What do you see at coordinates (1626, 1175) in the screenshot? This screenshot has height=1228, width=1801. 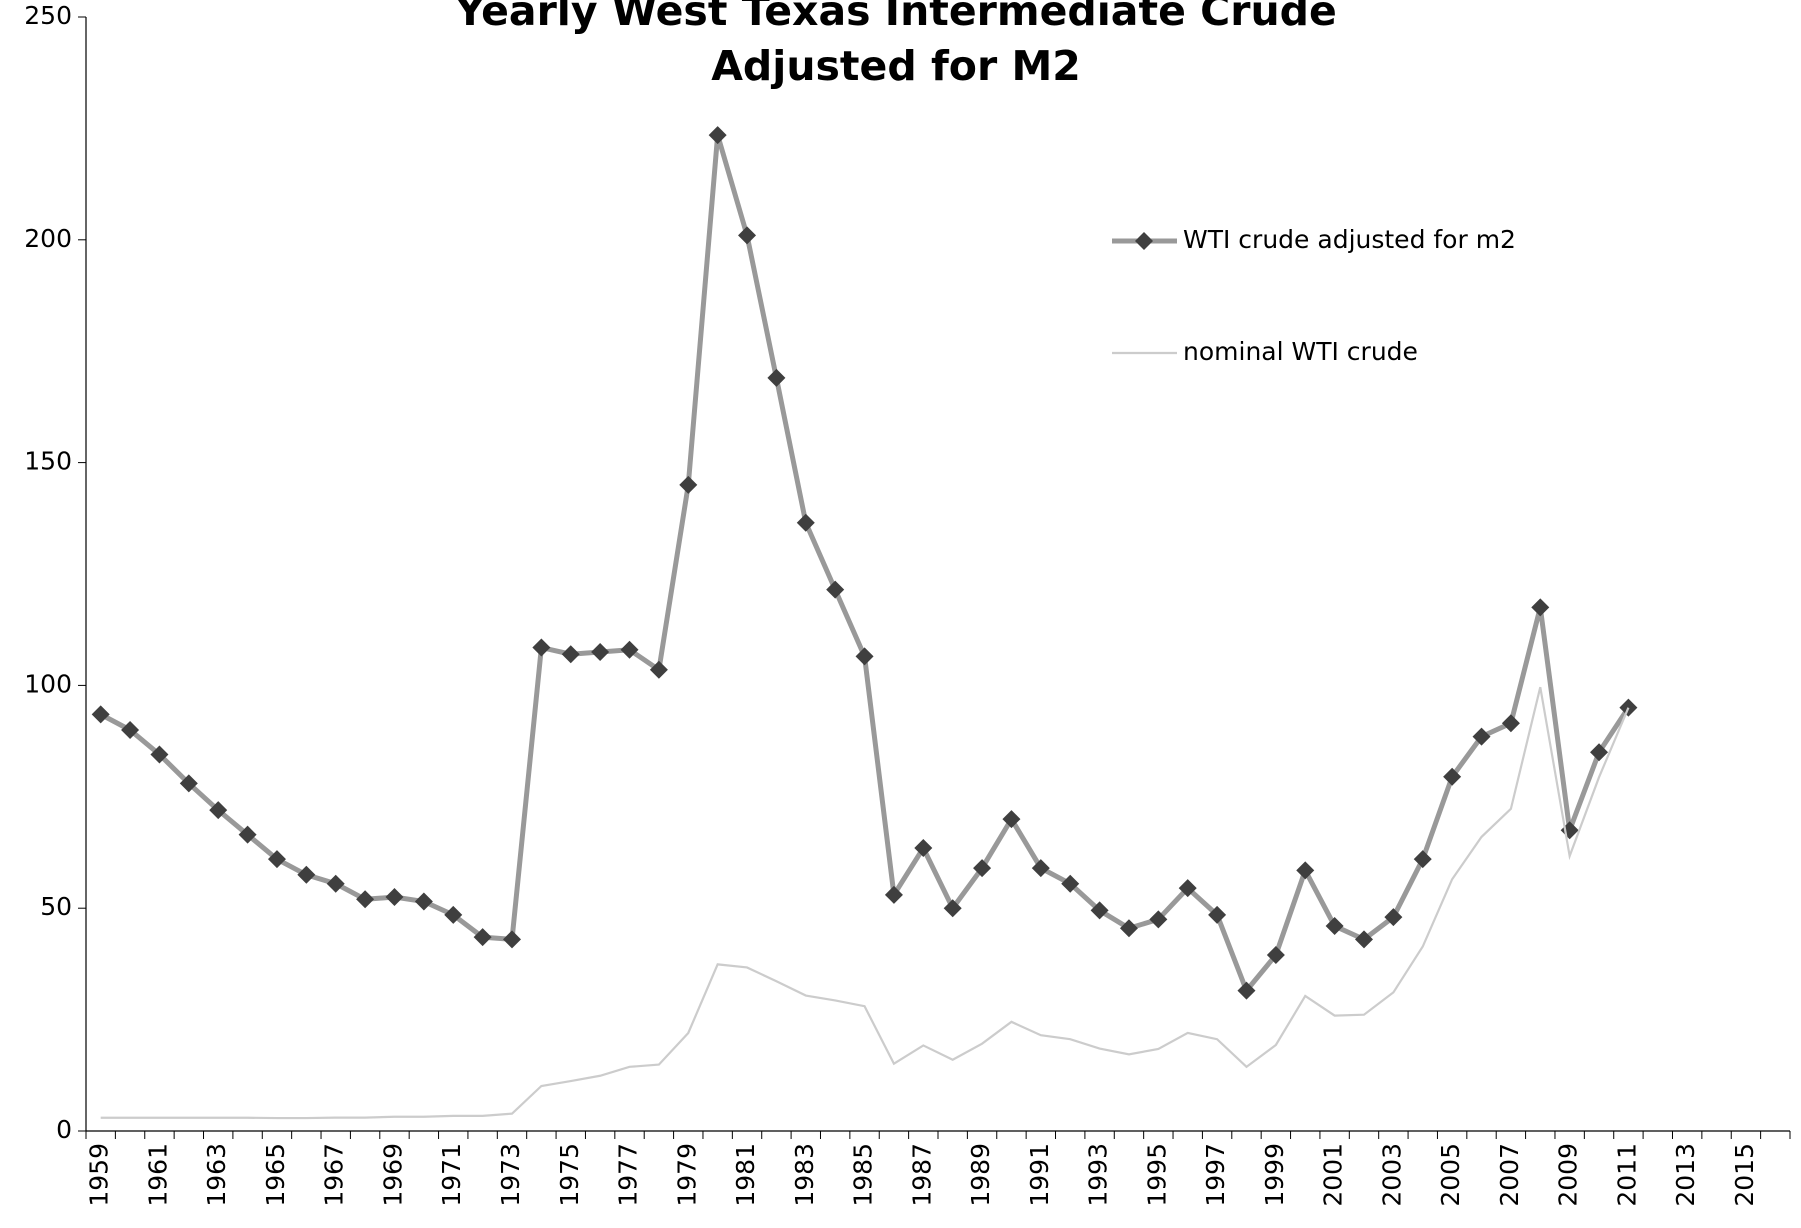 I see `x-tick-label: 2011` at bounding box center [1626, 1175].